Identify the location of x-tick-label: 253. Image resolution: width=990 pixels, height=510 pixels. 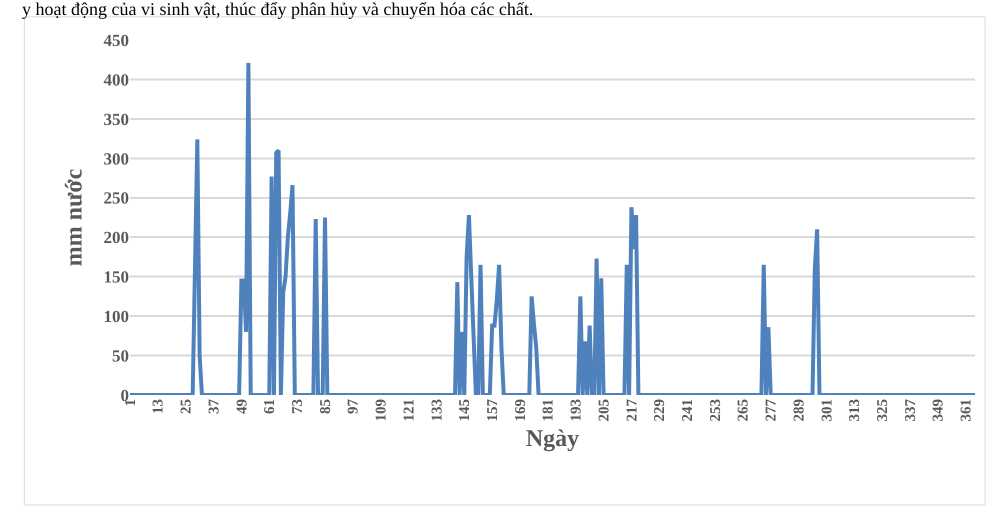
(716, 410).